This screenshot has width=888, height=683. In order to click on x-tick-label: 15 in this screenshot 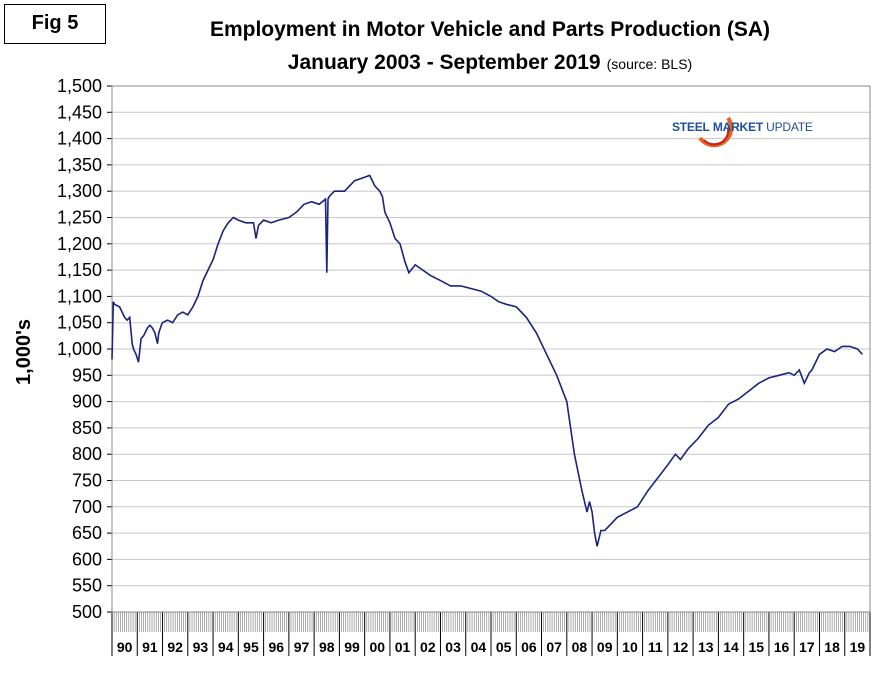, I will do `click(757, 647)`.